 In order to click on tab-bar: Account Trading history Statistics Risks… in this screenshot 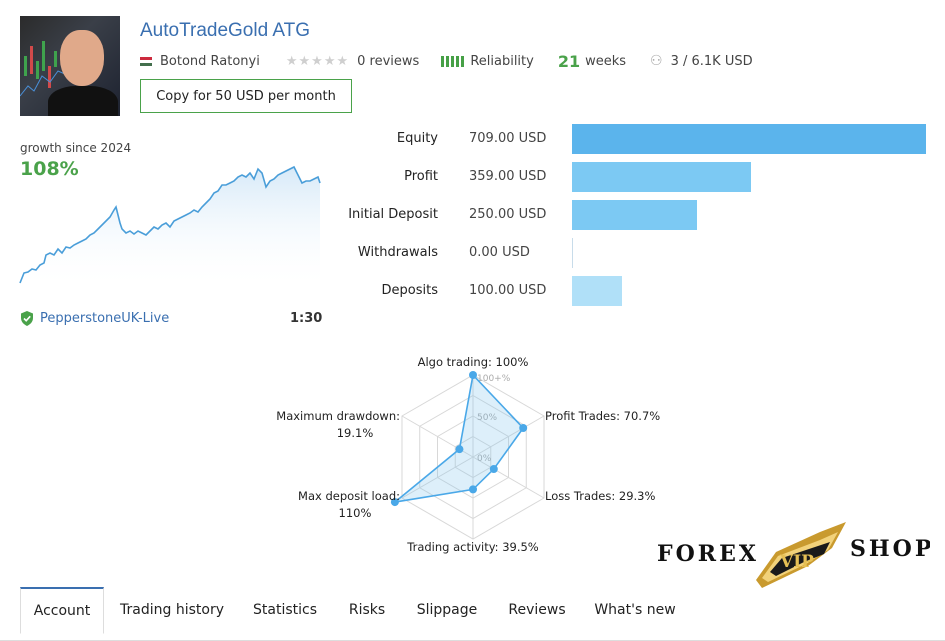, I will do `click(472, 614)`.